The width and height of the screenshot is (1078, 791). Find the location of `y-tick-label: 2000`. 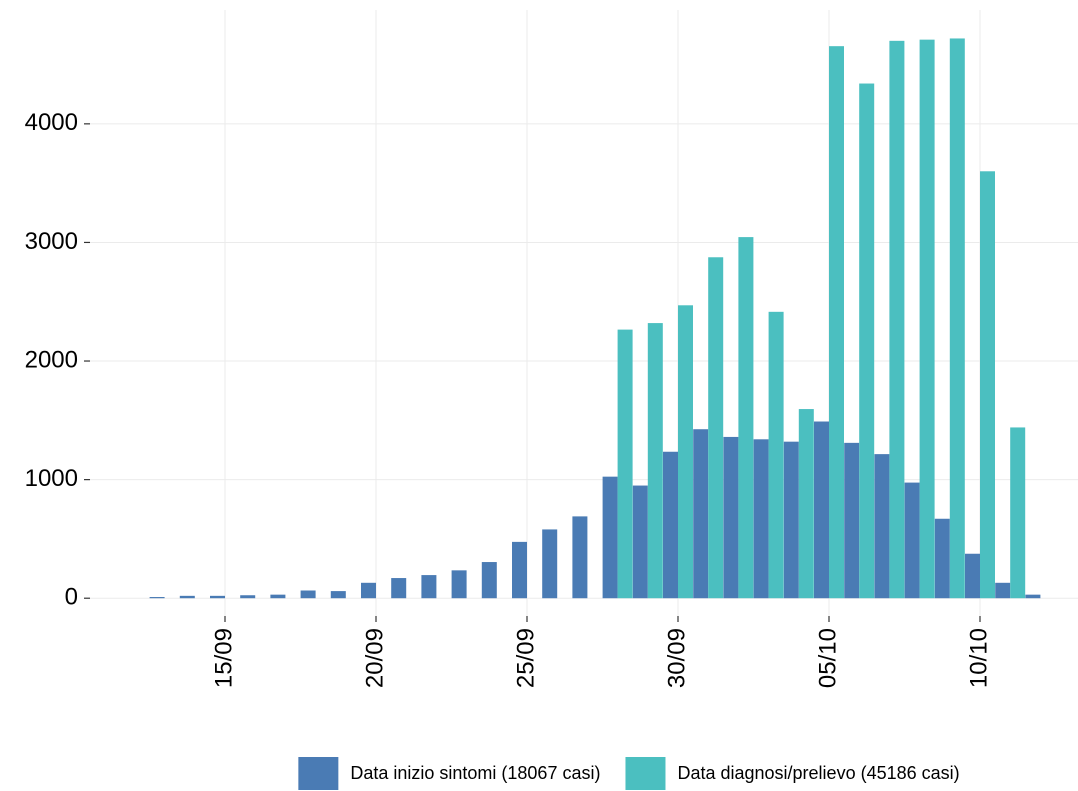

y-tick-label: 2000 is located at coordinates (51, 359).